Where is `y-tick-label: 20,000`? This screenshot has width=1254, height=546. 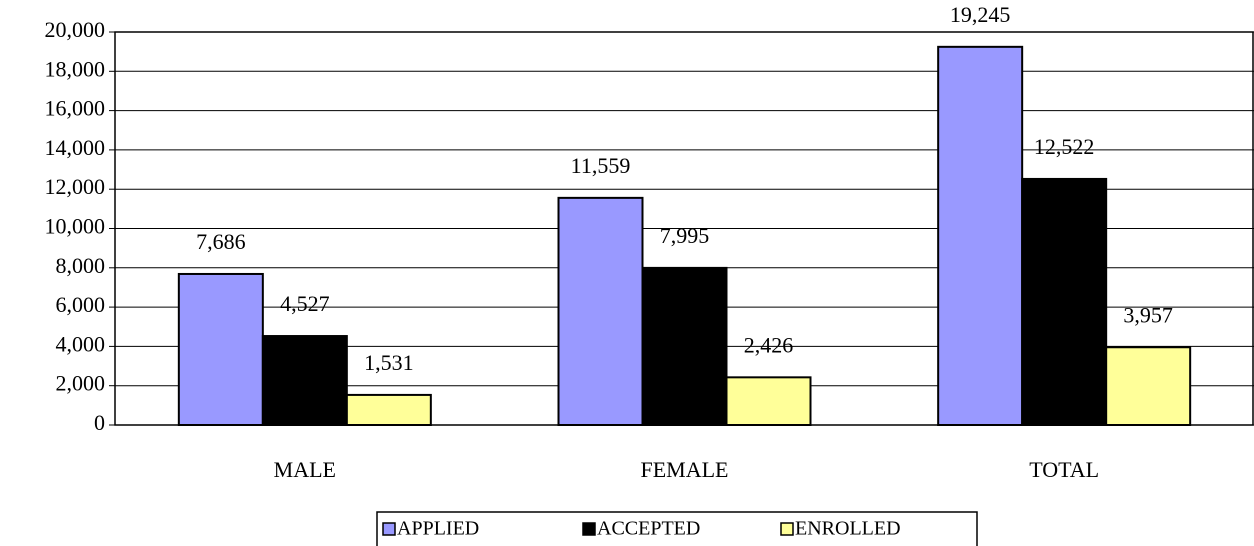
y-tick-label: 20,000 is located at coordinates (75, 29).